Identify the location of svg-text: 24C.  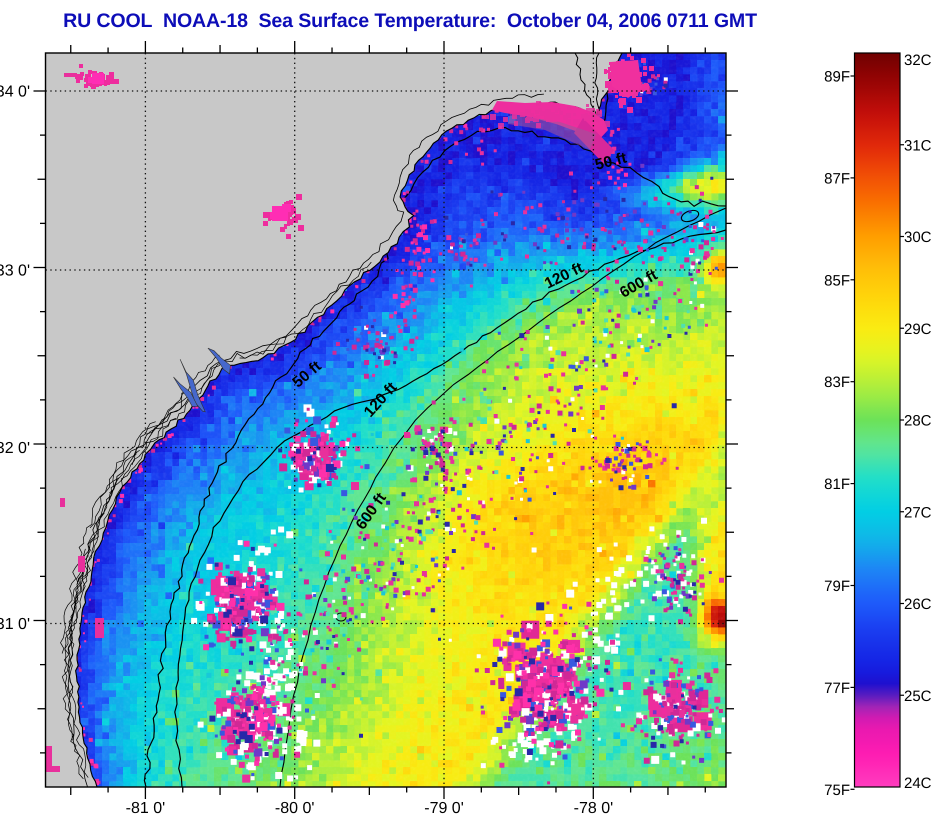
(918, 783).